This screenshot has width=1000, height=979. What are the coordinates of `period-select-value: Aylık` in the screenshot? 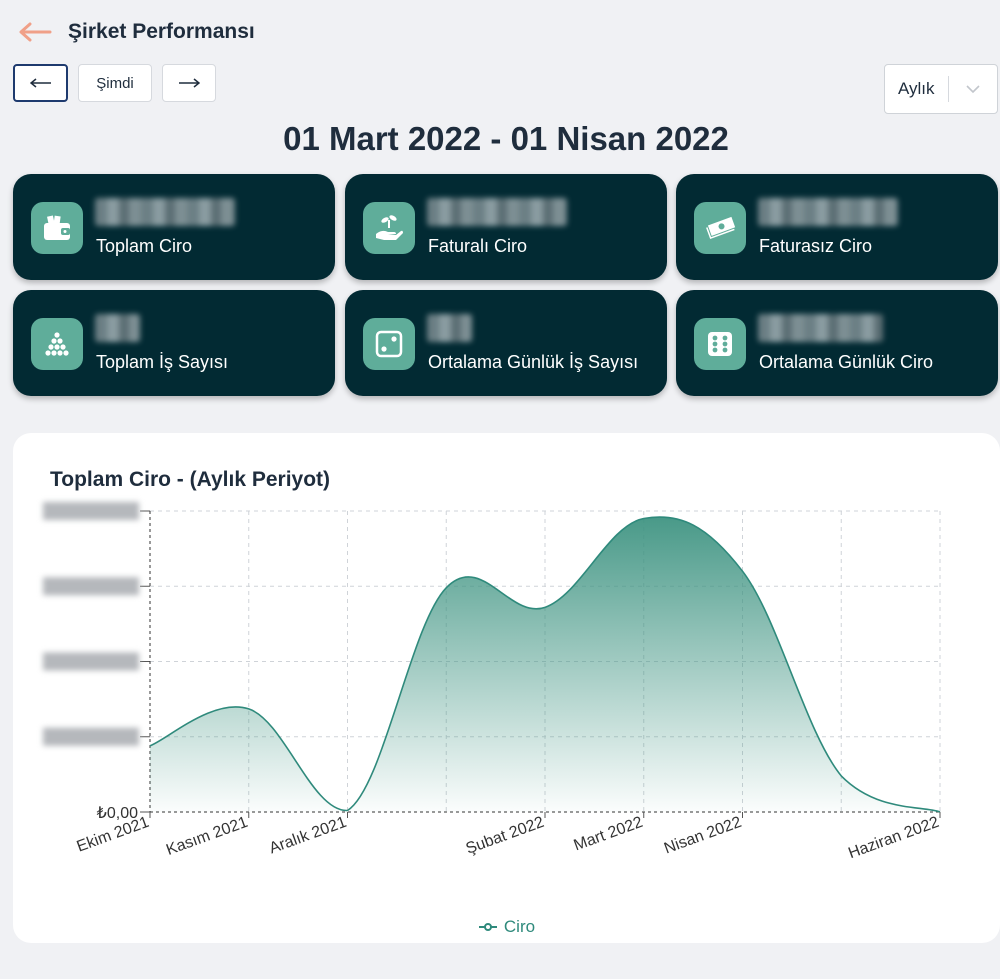 It's located at (916, 88).